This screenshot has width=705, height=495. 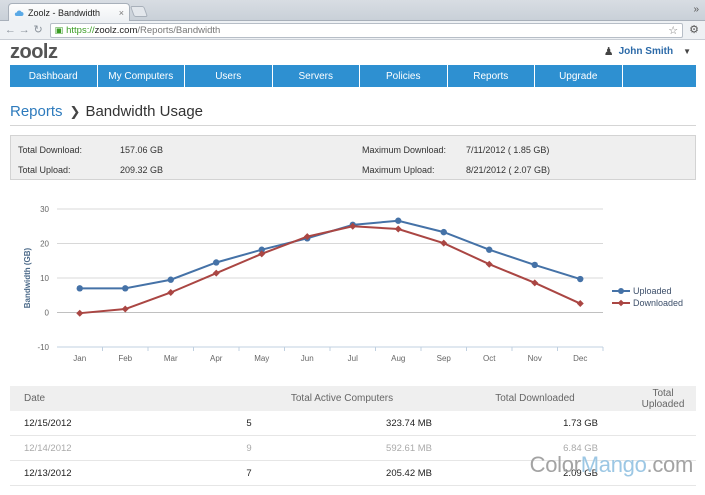 What do you see at coordinates (80, 30) in the screenshot?
I see `url-scheme: https://` at bounding box center [80, 30].